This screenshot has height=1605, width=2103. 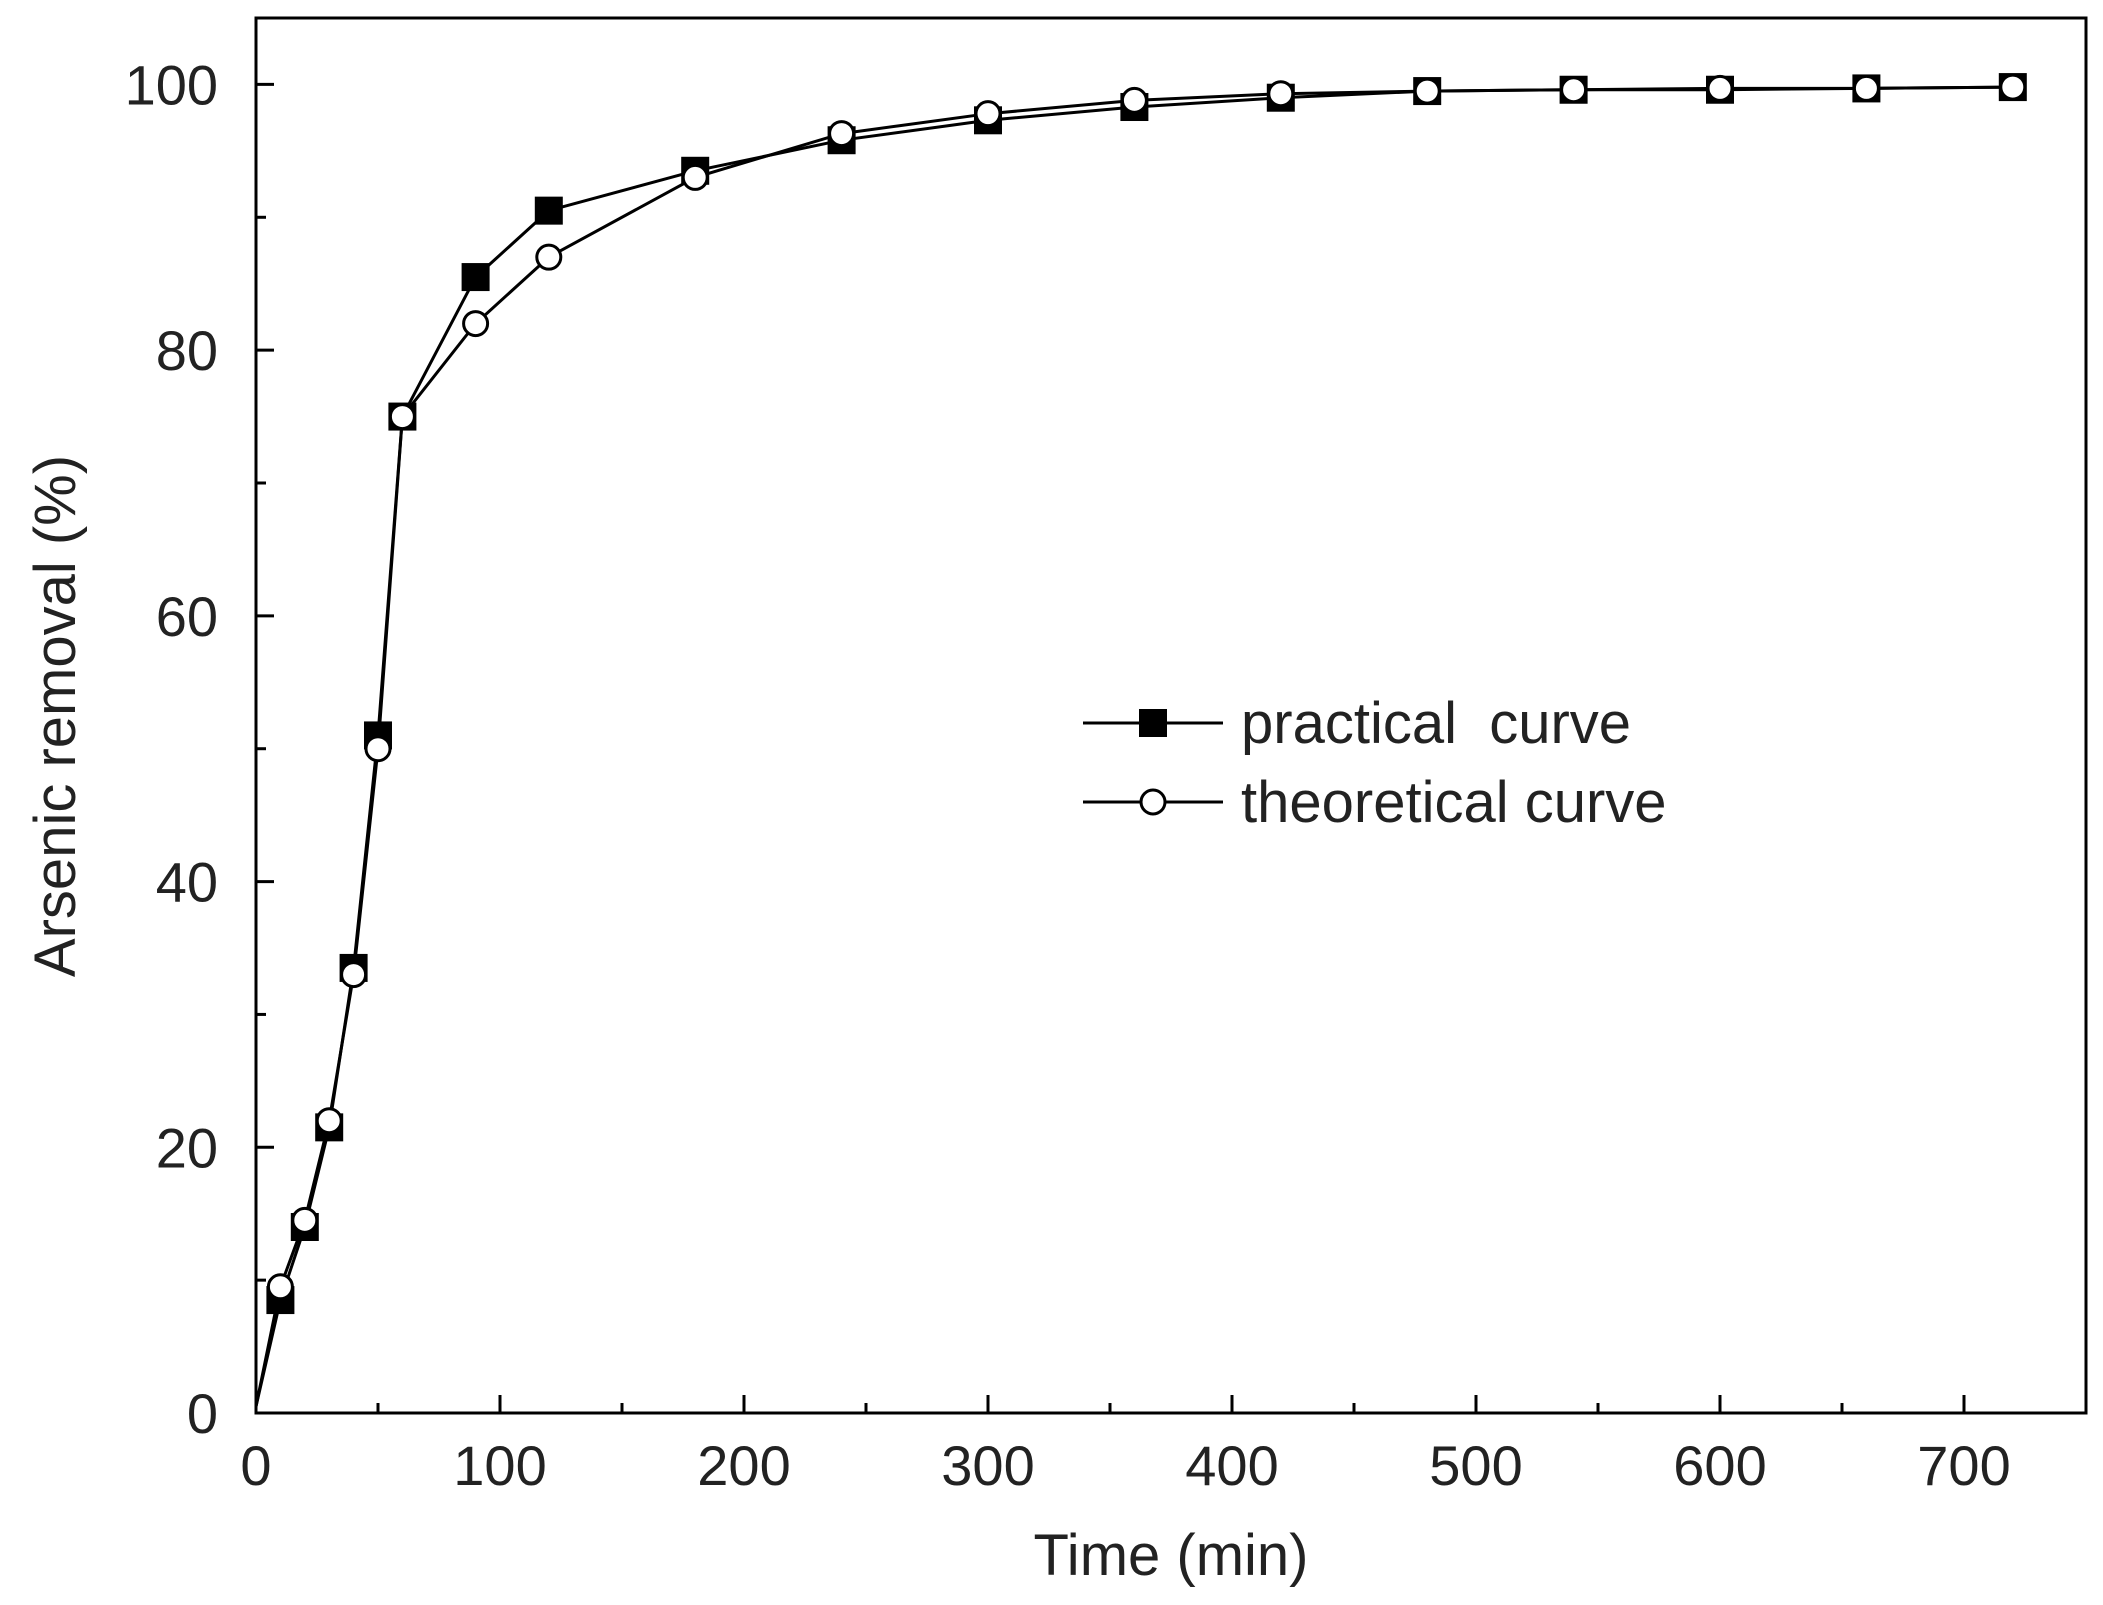 I want to click on legend-label-practical: practical curve, so click(x=1436, y=723).